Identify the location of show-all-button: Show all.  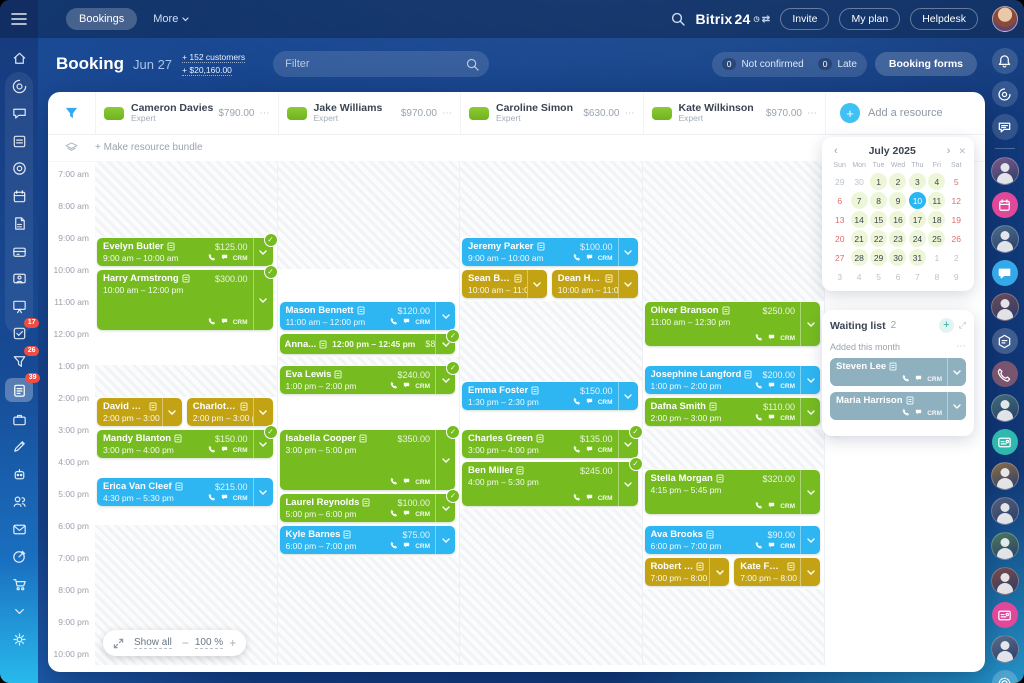
(153, 643).